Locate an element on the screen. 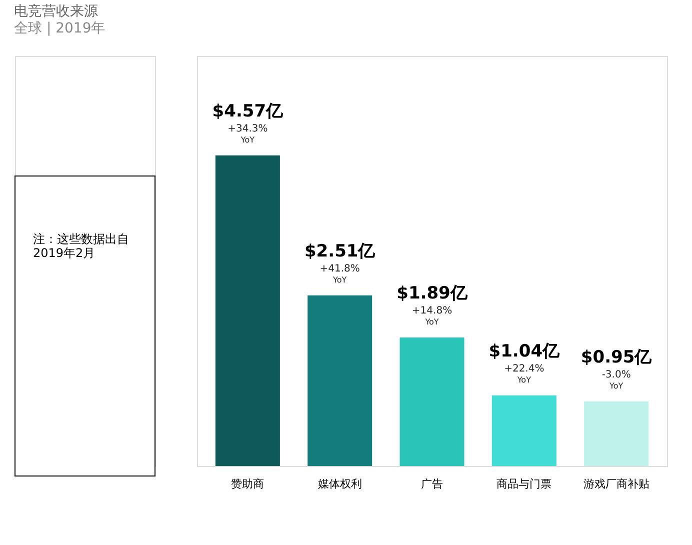 Image resolution: width=692 pixels, height=545 pixels. text: 注：这些数据出自2019年2月 is located at coordinates (81, 246).